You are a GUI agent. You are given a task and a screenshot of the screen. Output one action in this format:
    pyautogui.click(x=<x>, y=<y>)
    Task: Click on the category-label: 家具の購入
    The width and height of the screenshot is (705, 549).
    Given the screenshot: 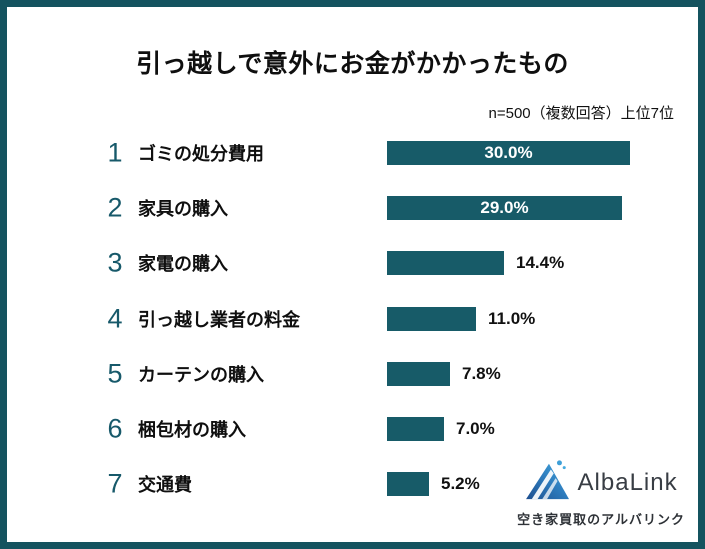 What is the action you would take?
    pyautogui.click(x=183, y=209)
    